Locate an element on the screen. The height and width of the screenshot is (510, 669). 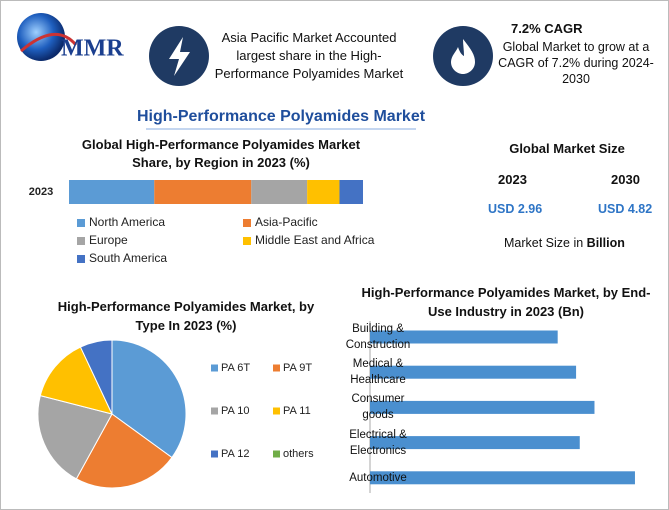
year: 2023 is located at coordinates (512, 179).